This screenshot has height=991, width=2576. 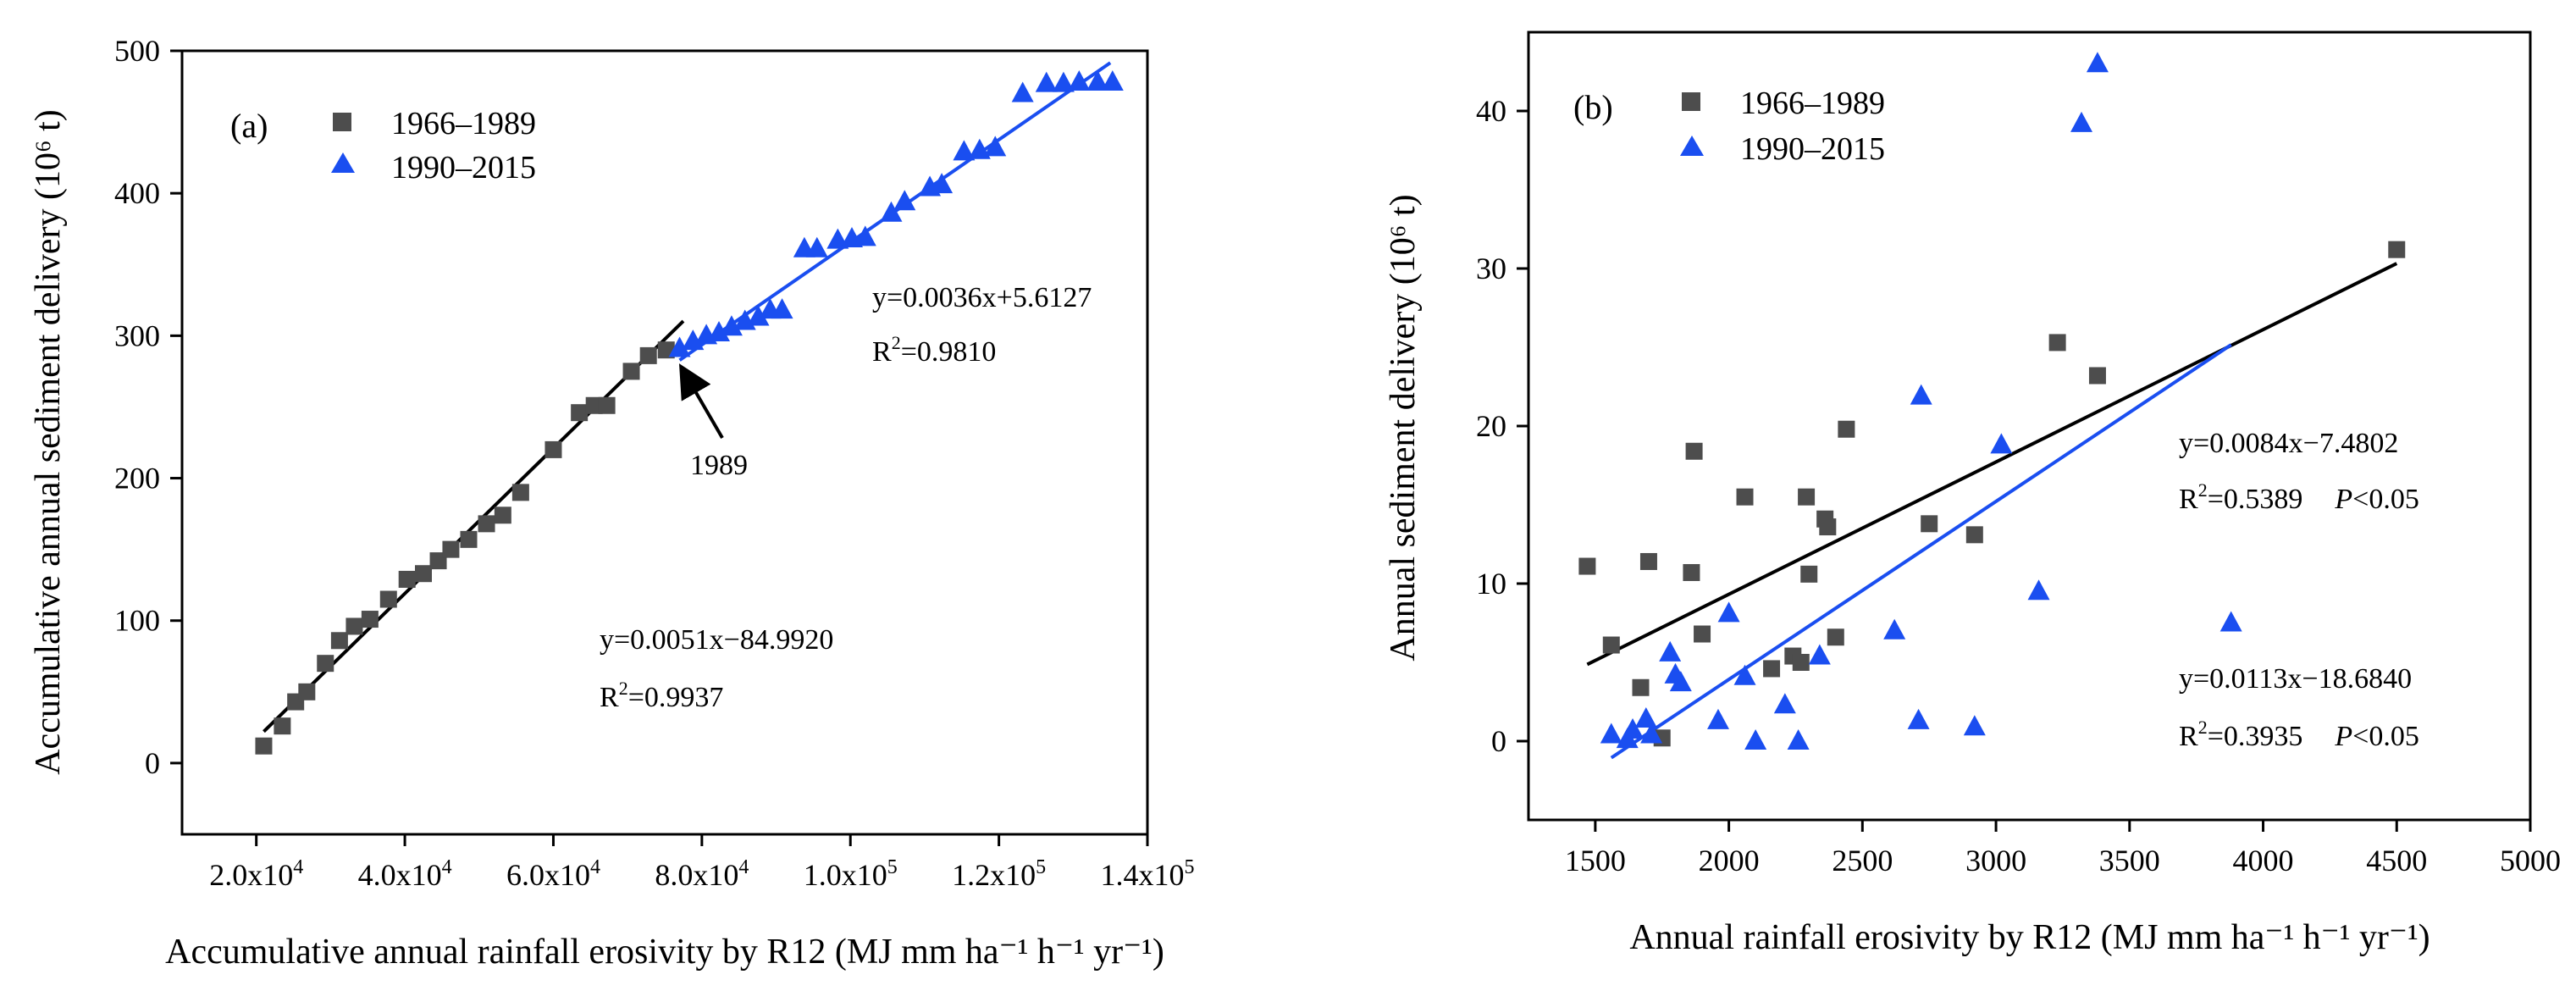 What do you see at coordinates (716, 640) in the screenshot?
I see `equation-1966-1989-a: y=0.0051x−84.9920` at bounding box center [716, 640].